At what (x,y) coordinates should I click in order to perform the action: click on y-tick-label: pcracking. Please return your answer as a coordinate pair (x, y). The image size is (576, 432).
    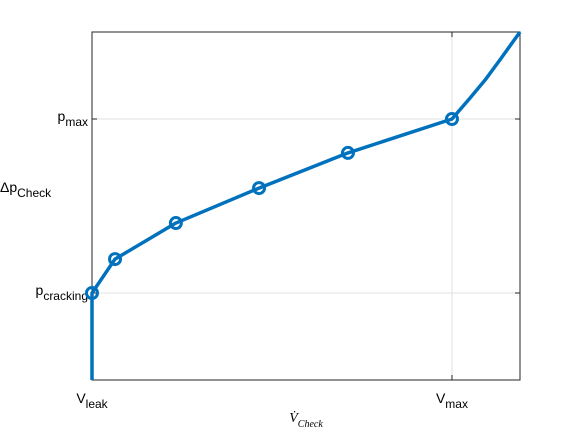
    Looking at the image, I should click on (62, 292).